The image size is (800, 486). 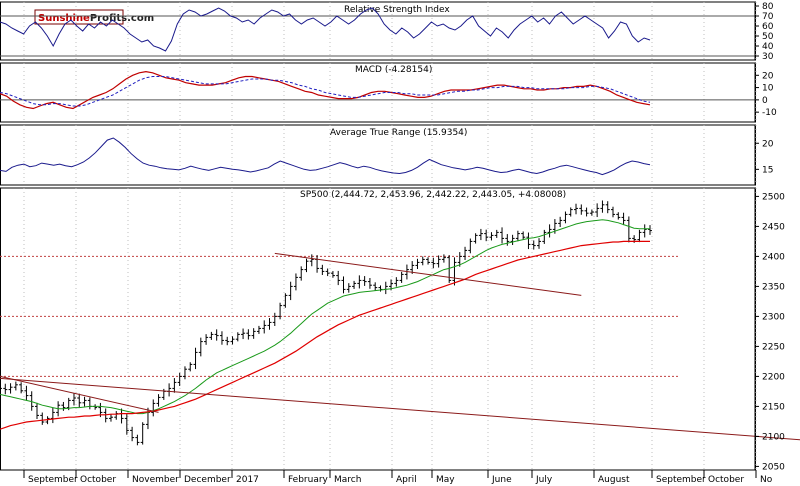 I want to click on rsi-title: Relative Strength Index, so click(x=397, y=10).